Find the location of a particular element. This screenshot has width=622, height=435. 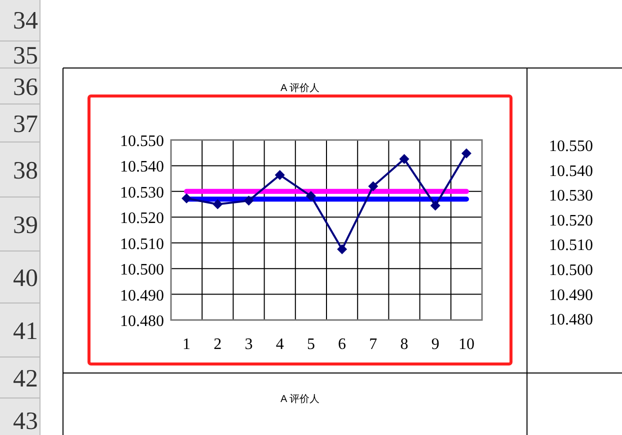

text: 10.510 is located at coordinates (571, 245).